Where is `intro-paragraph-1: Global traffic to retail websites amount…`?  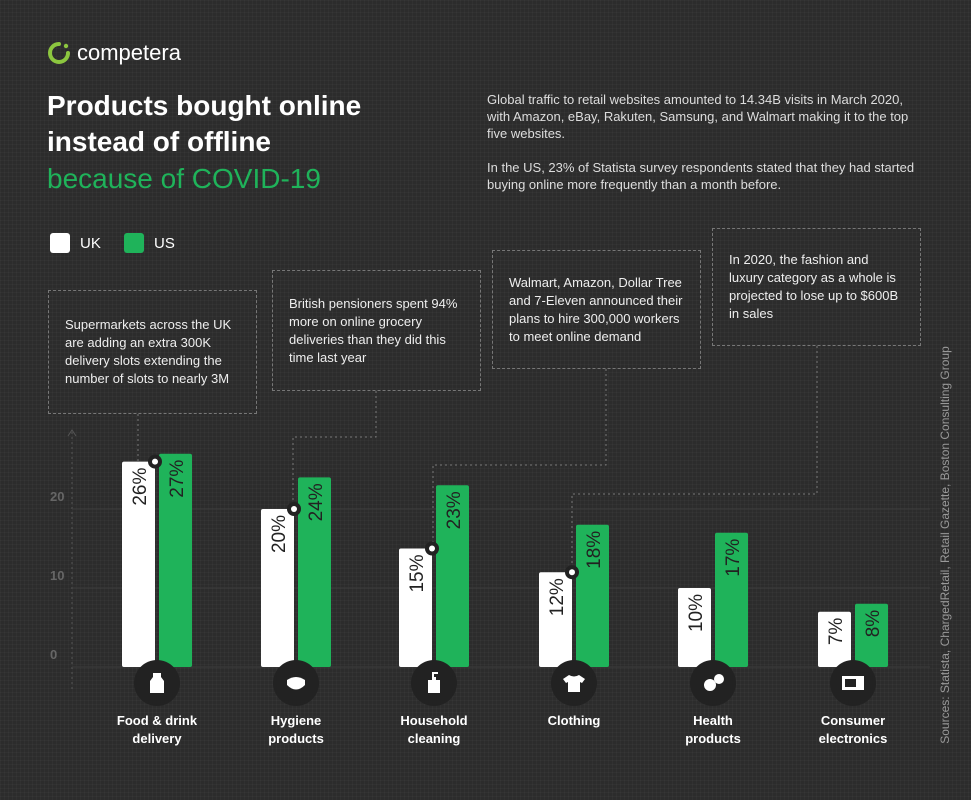
intro-paragraph-1: Global traffic to retail websites amount… is located at coordinates (698, 116).